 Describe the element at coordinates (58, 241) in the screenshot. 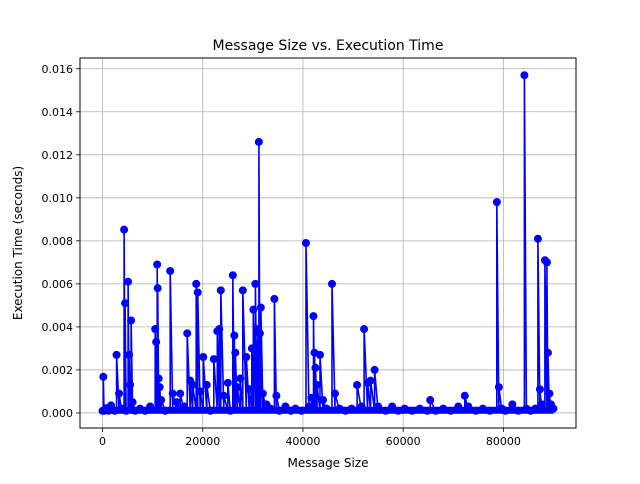

I see `y-tick-label: 0.008` at that location.